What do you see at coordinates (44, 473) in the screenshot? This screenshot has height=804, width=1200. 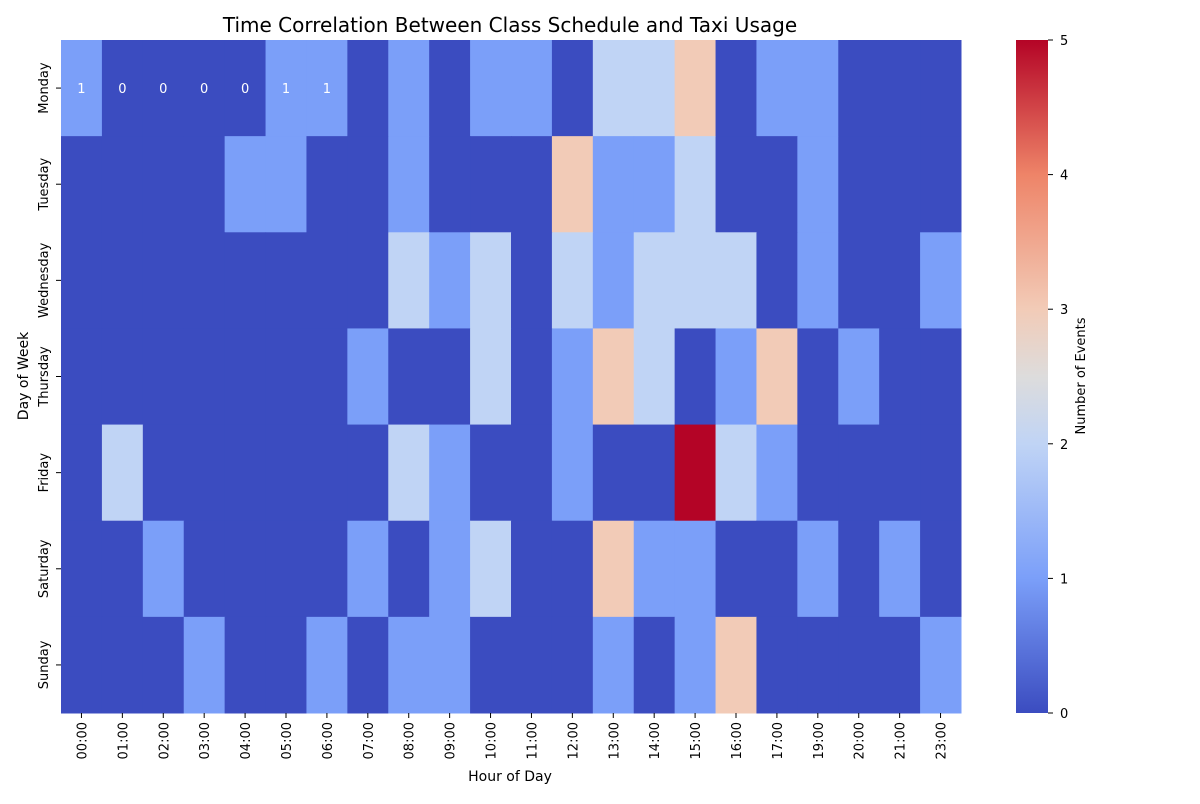 I see `y-tick-label: Friday` at bounding box center [44, 473].